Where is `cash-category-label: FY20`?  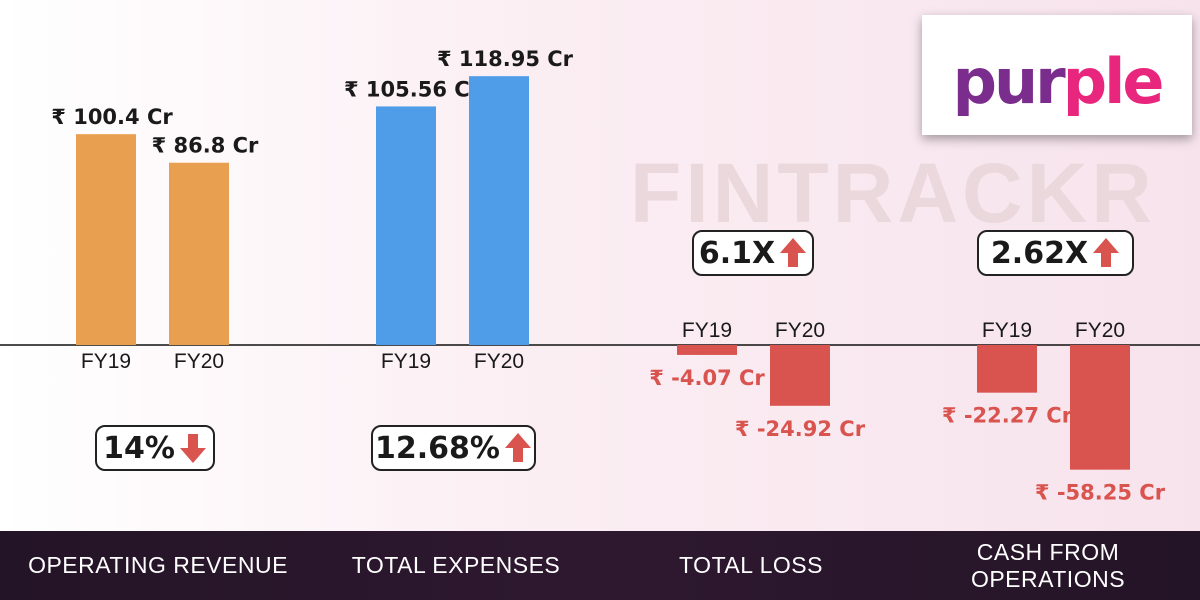
cash-category-label: FY20 is located at coordinates (1100, 330).